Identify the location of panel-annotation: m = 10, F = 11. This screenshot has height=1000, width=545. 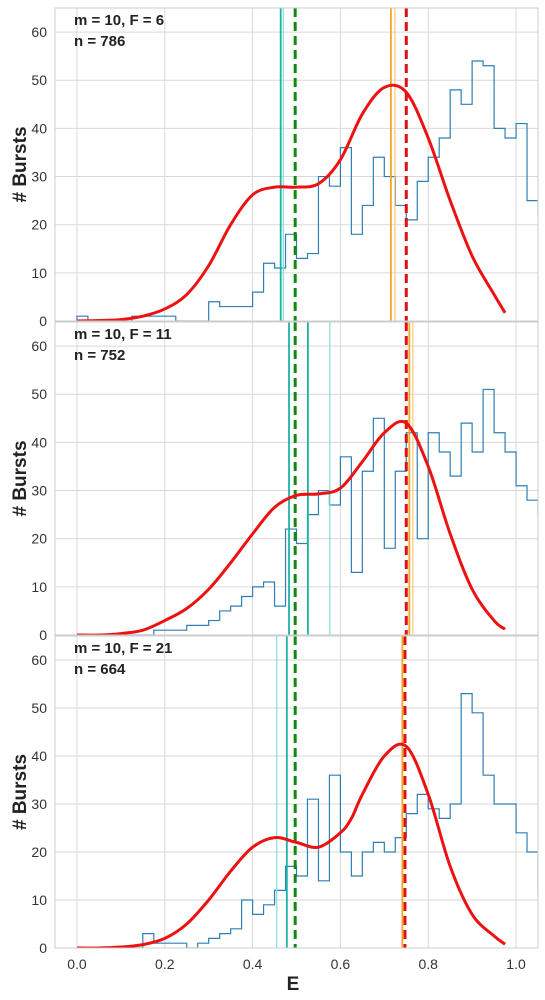
(123, 334).